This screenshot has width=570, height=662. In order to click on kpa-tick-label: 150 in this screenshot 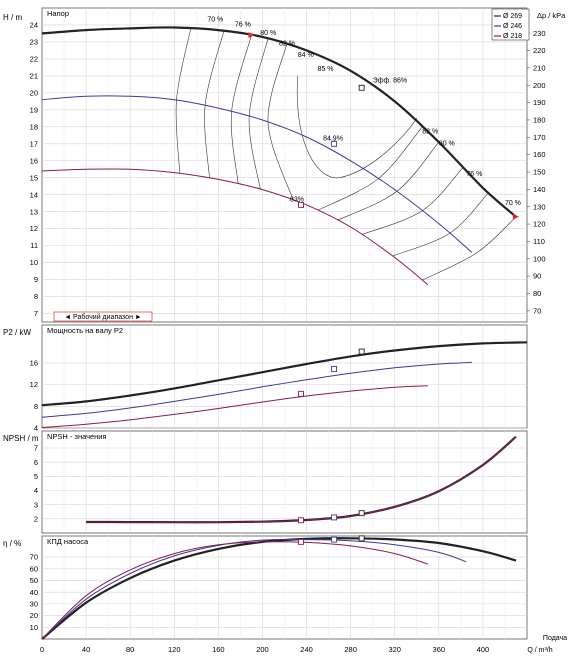, I will do `click(539, 172)`.